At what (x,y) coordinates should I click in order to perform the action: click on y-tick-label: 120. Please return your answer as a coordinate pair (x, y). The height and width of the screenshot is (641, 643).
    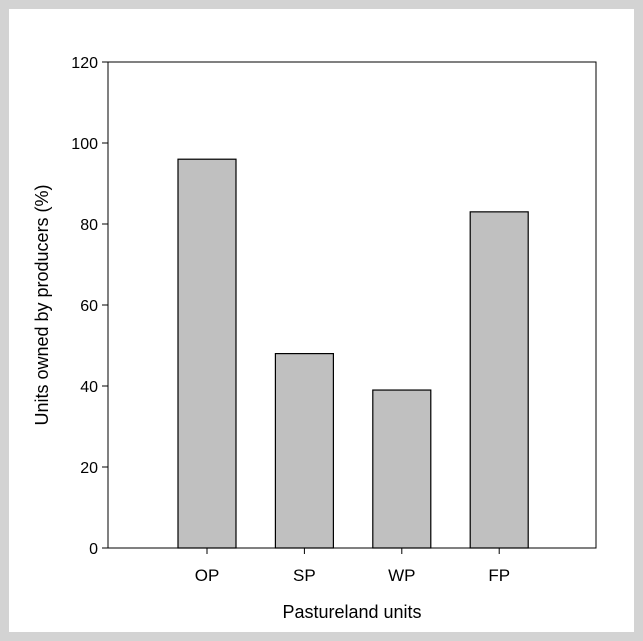
    Looking at the image, I should click on (84, 63).